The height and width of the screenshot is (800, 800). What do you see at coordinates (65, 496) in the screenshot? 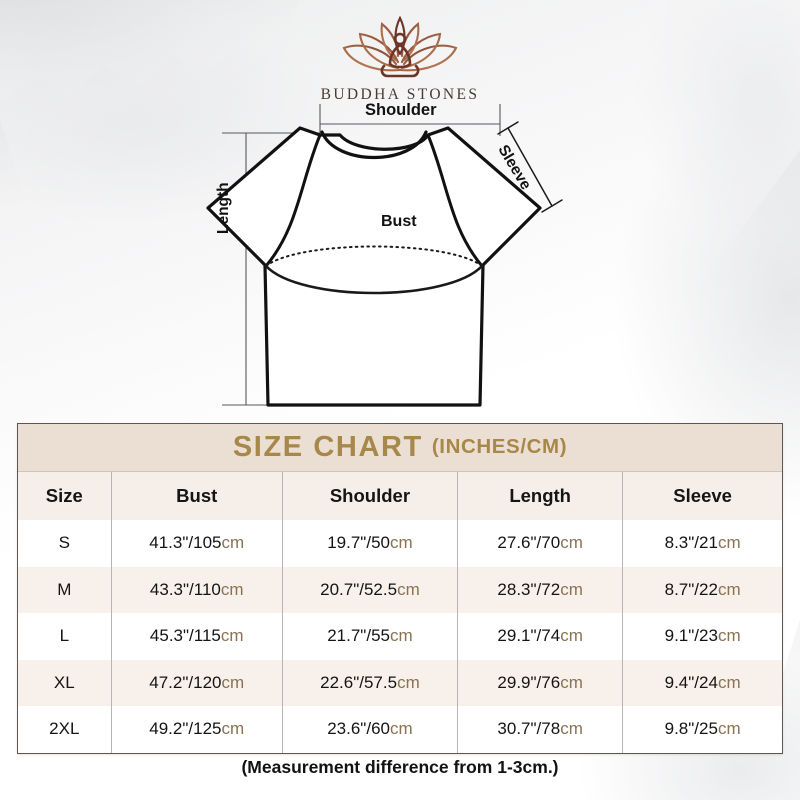
I see `column-header-size: Size` at bounding box center [65, 496].